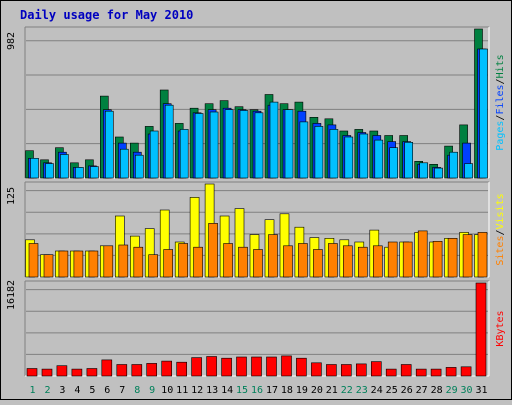  Describe the element at coordinates (500, 251) in the screenshot. I see `legend-item: Sites` at that location.